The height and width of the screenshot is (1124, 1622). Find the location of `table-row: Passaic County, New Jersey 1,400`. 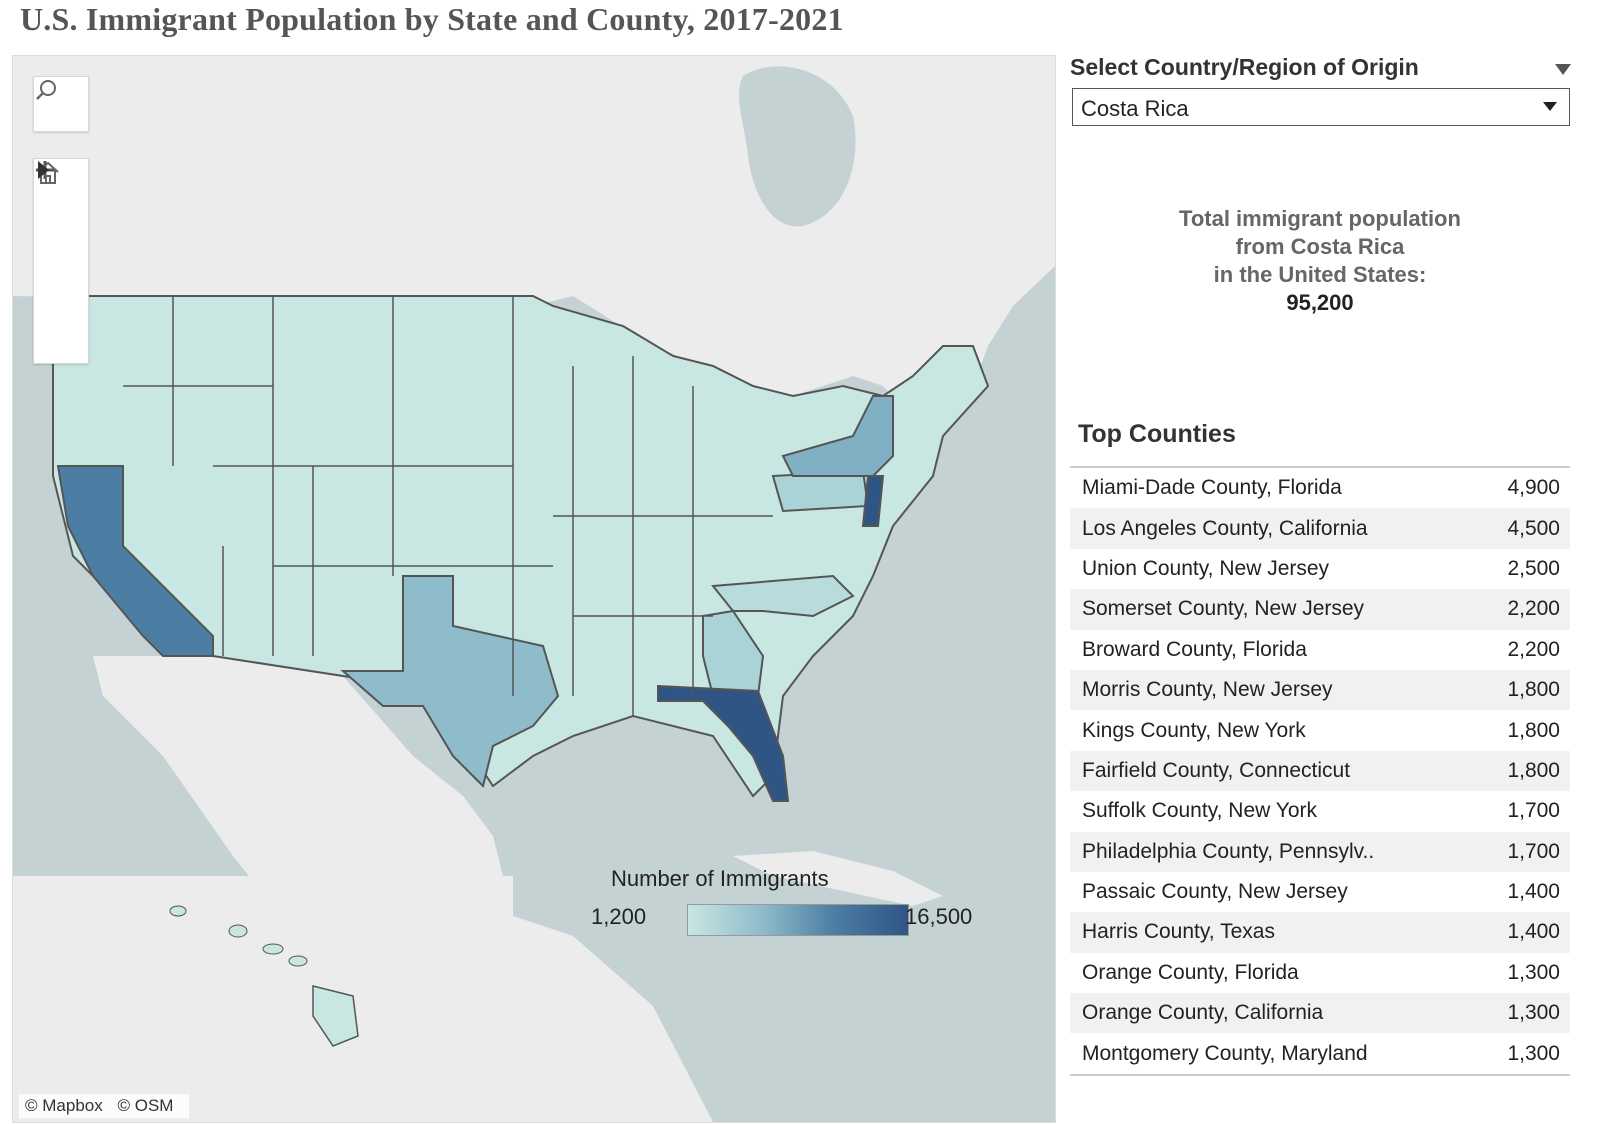

table-row: Passaic County, New Jersey 1,400 is located at coordinates (1320, 892).